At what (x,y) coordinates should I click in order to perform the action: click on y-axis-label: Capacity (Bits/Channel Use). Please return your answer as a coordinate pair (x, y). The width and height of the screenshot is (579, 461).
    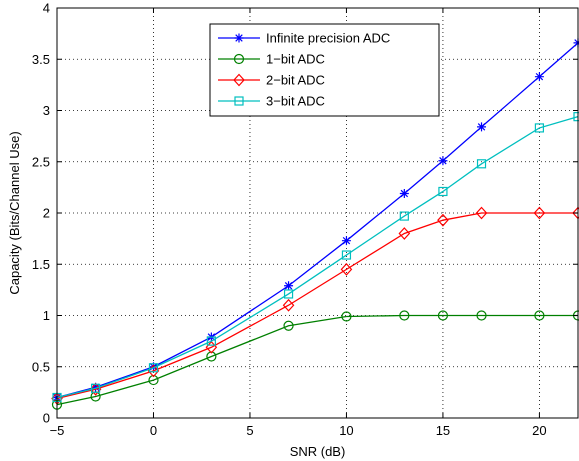
    Looking at the image, I should click on (14, 212).